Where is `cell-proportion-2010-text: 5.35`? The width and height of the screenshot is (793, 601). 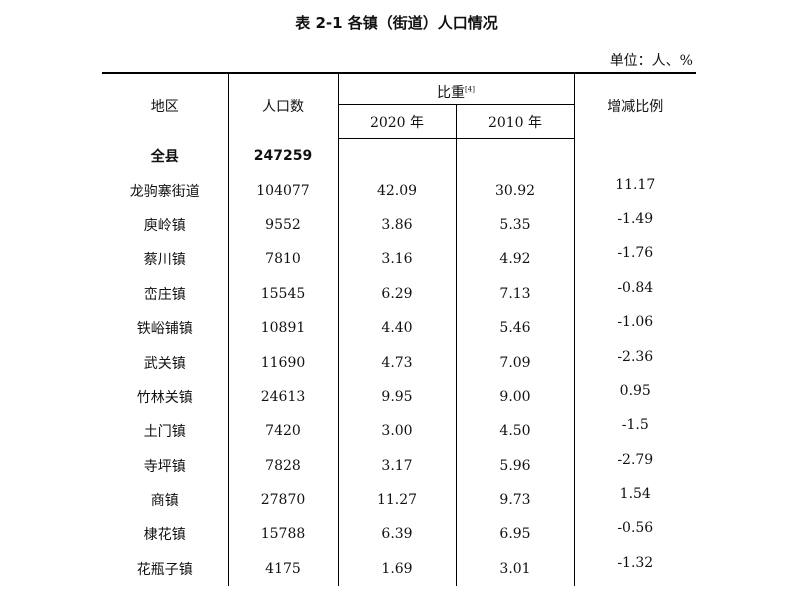
cell-proportion-2010-text: 5.35 is located at coordinates (515, 224).